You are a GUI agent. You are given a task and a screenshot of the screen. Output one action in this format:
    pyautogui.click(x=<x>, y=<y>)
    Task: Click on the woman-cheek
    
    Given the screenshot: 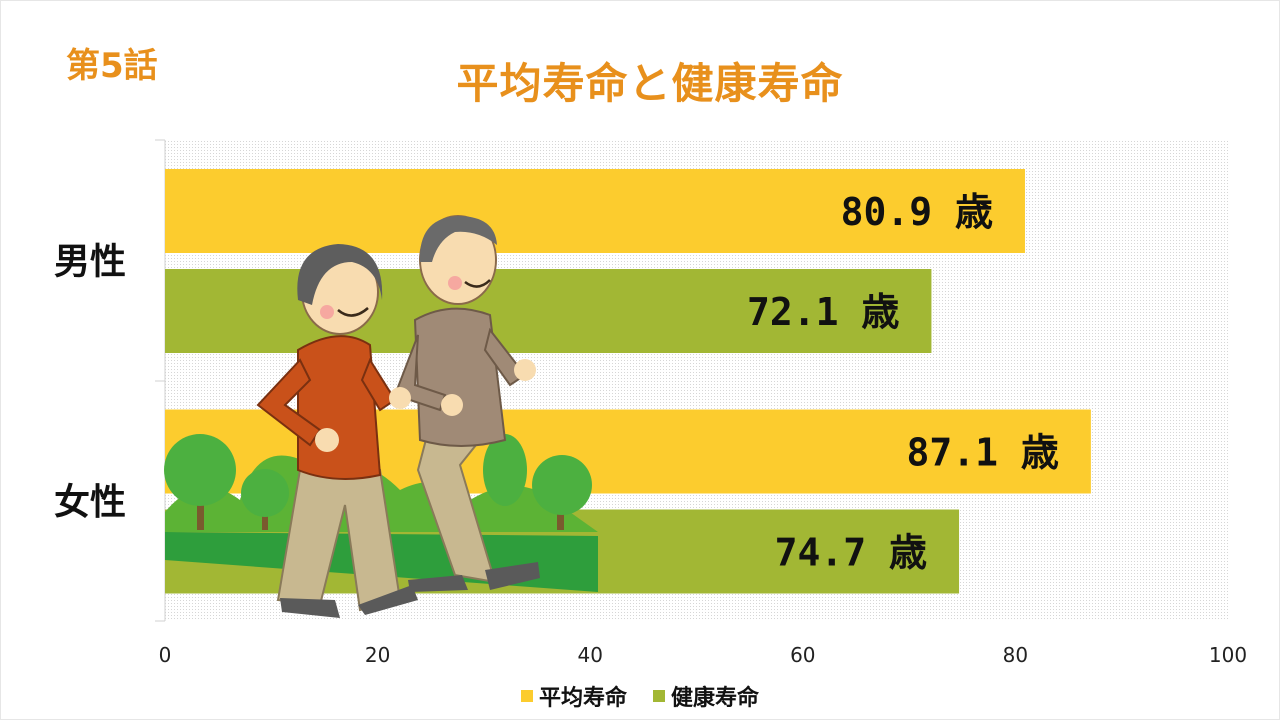 What is the action you would take?
    pyautogui.click(x=327, y=312)
    